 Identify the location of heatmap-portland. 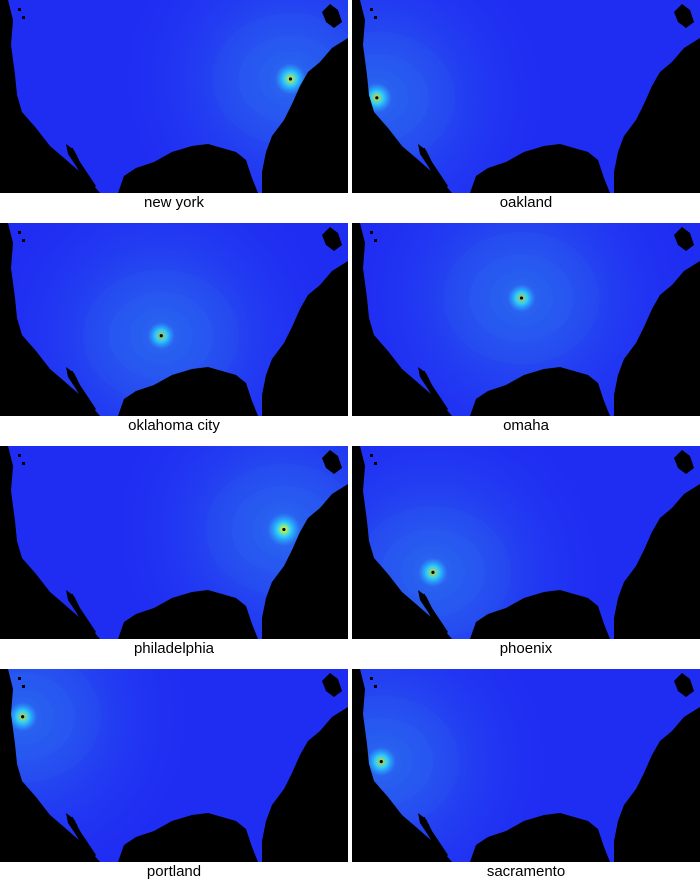
(174, 765).